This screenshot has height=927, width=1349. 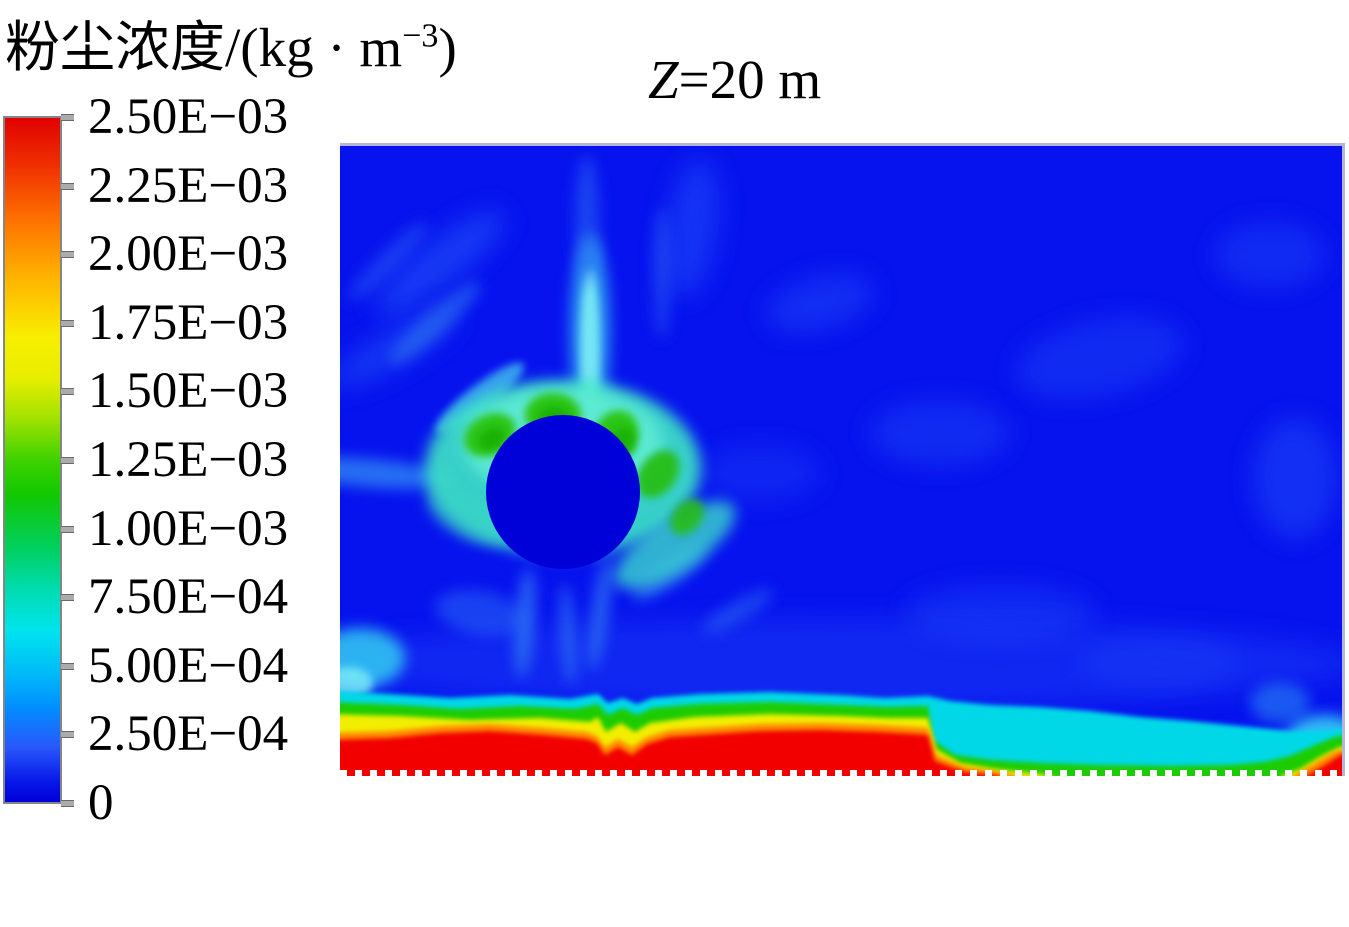 What do you see at coordinates (563, 492) in the screenshot?
I see `obstruction-circle` at bounding box center [563, 492].